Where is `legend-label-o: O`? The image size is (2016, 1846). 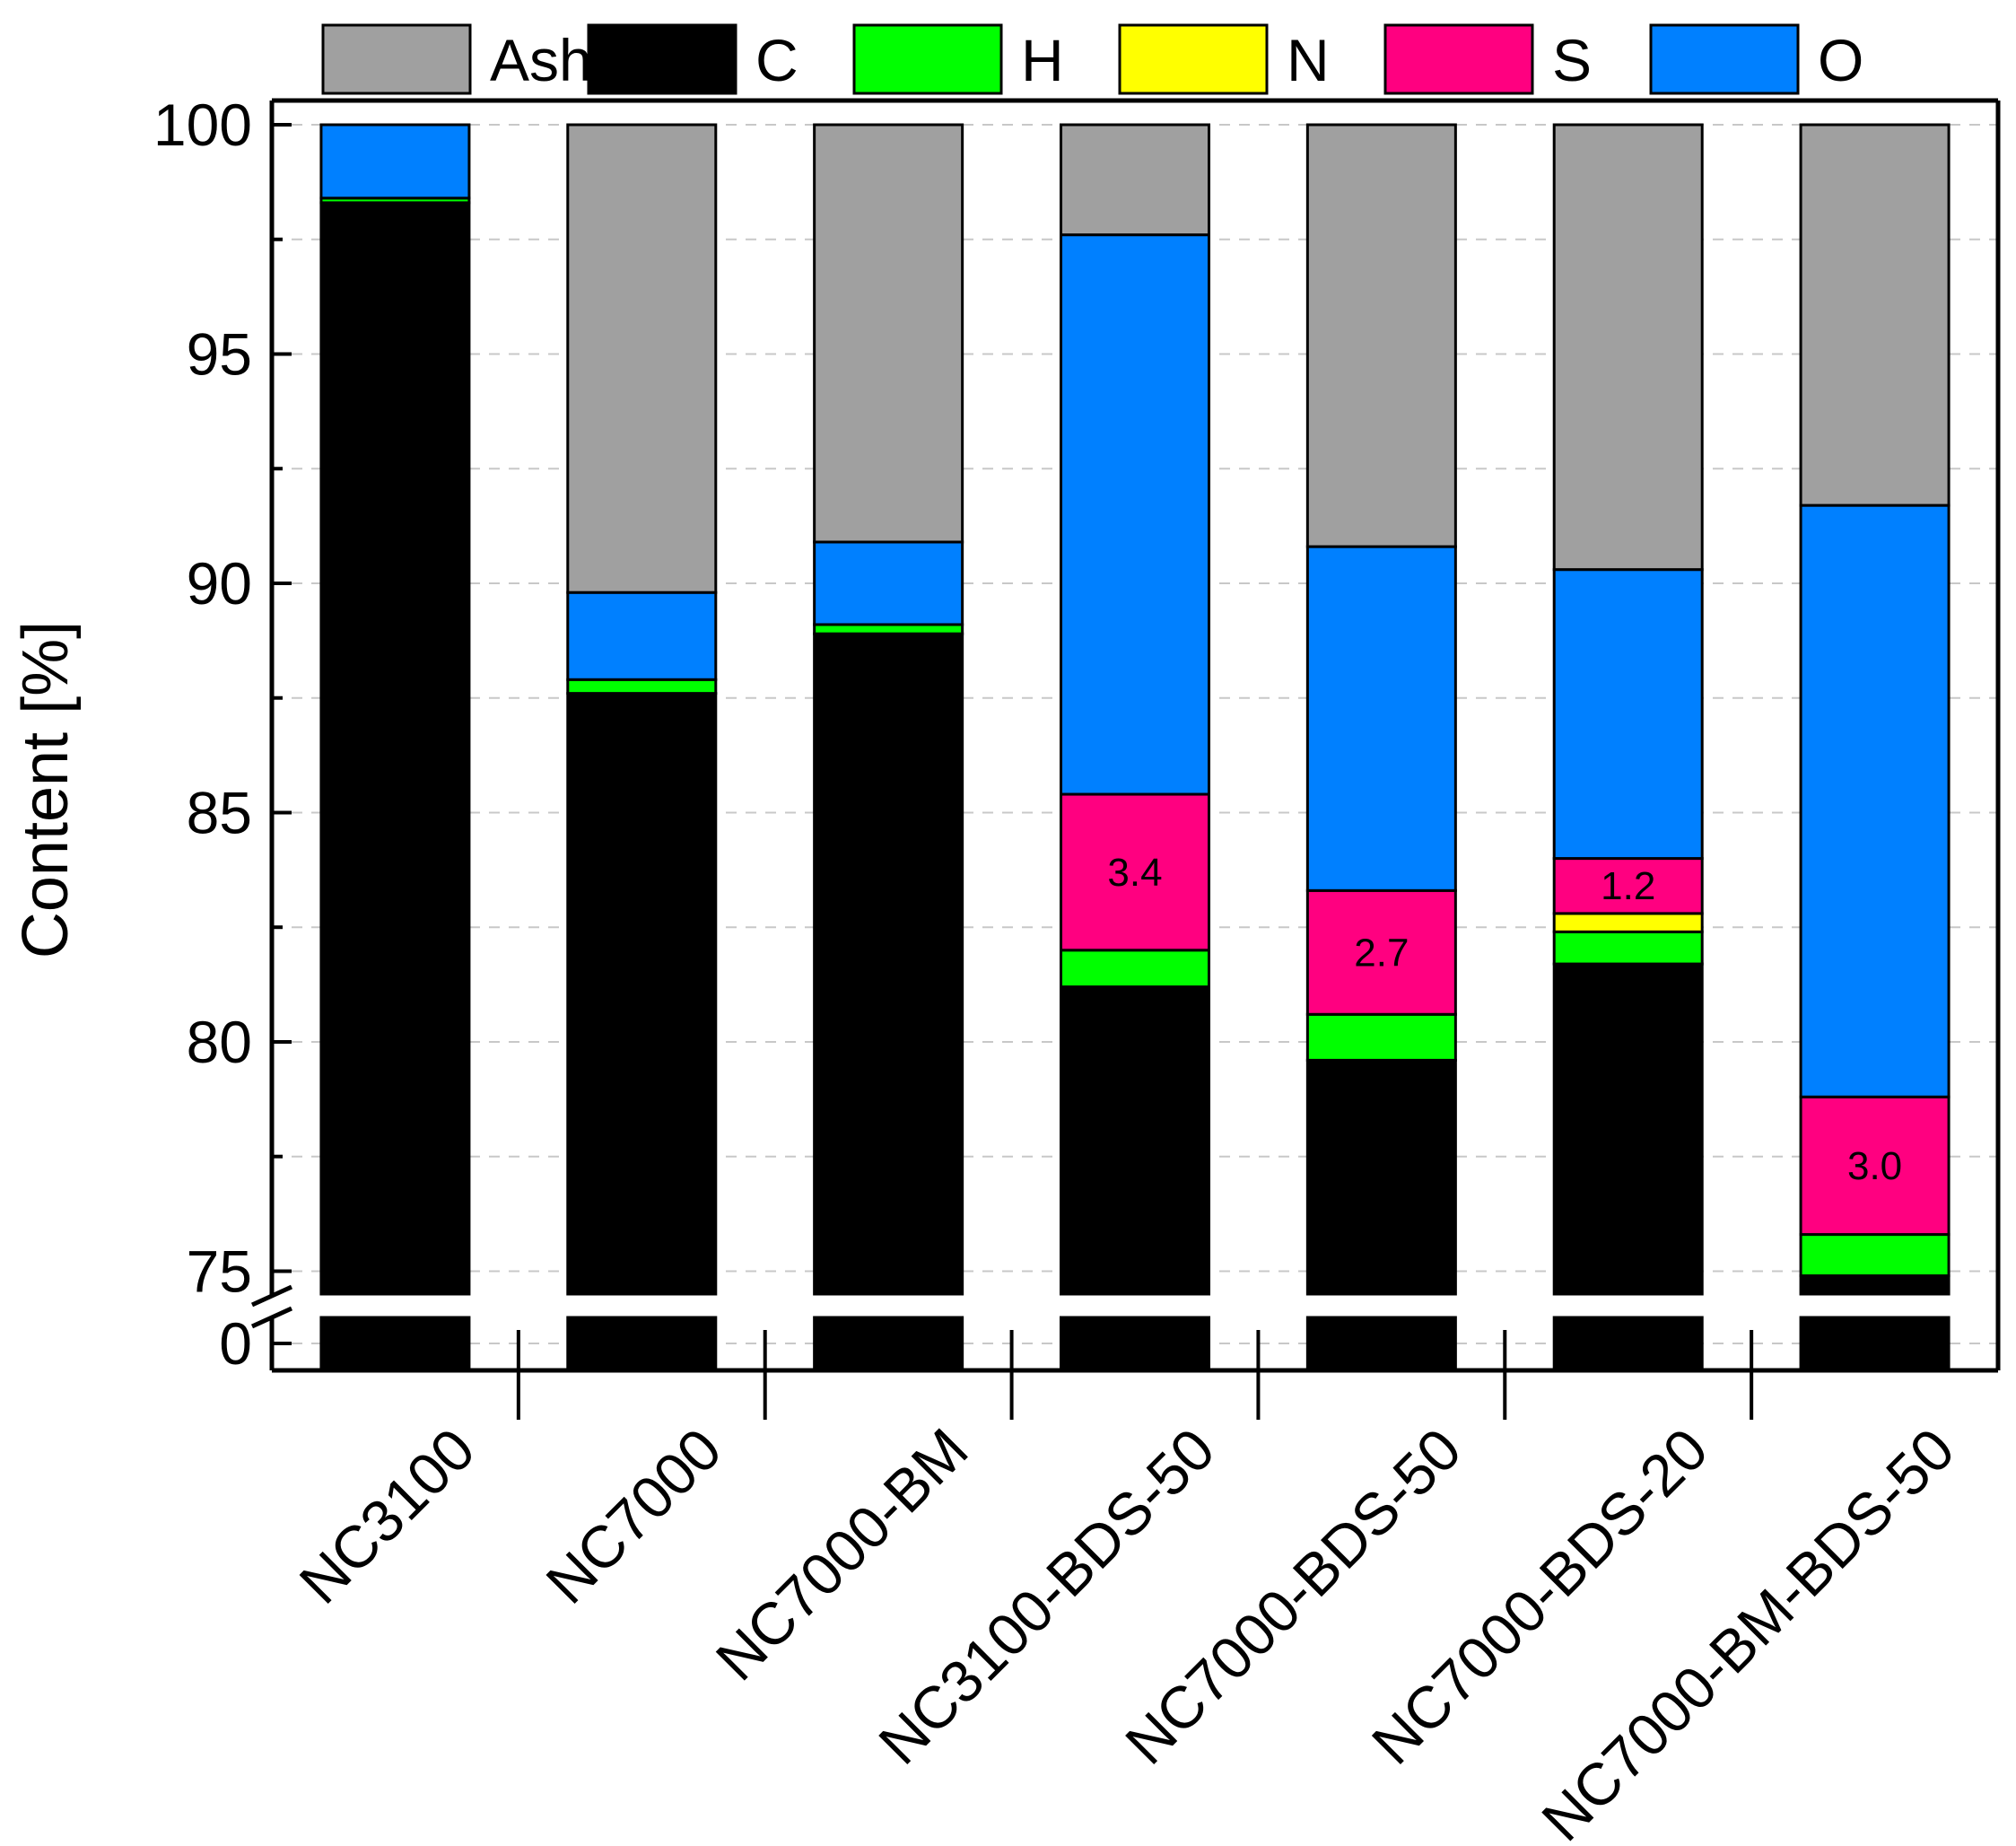 legend-label-o: O is located at coordinates (1840, 60).